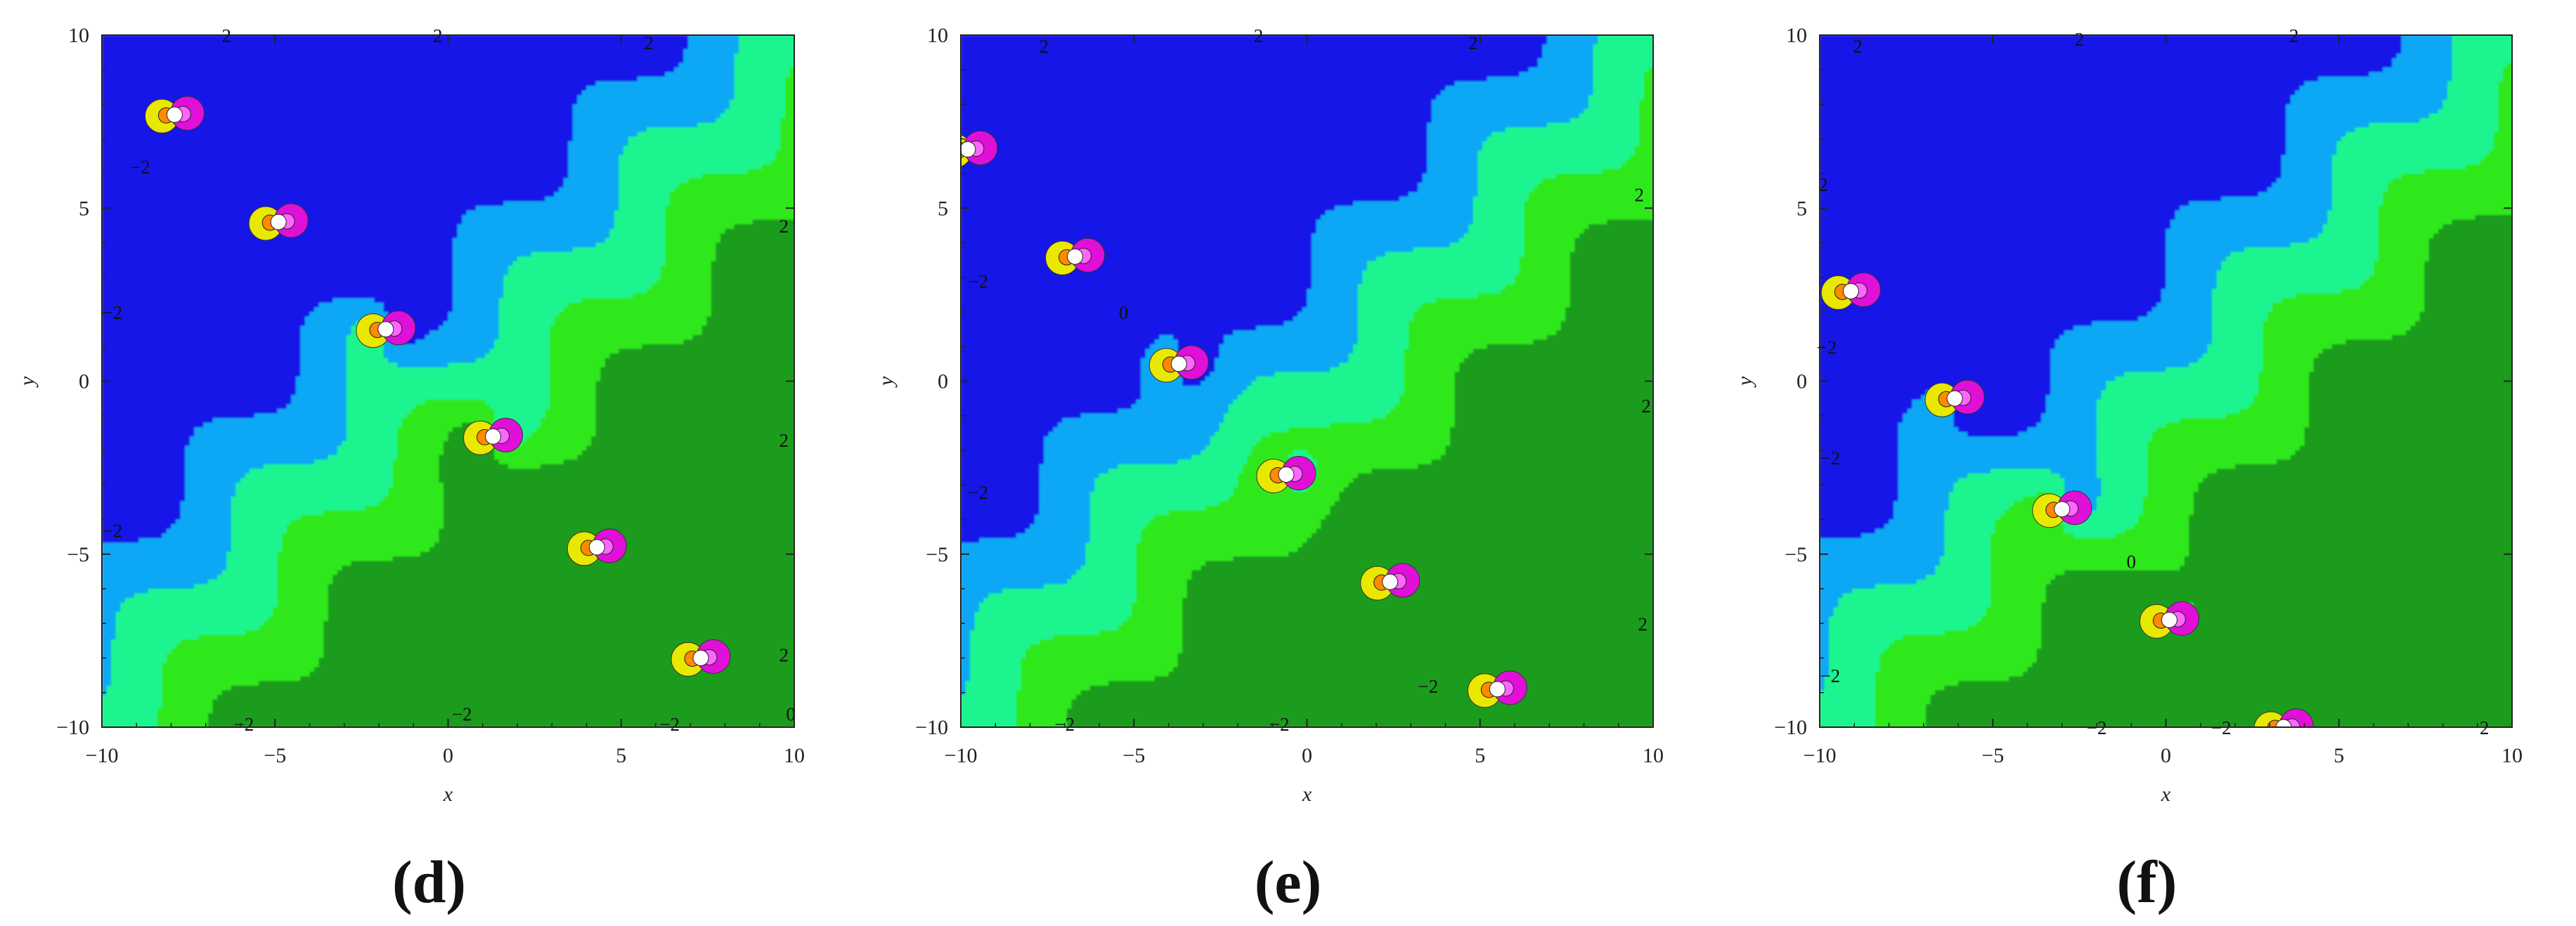  I want to click on panel-label-f: (f), so click(2146, 882).